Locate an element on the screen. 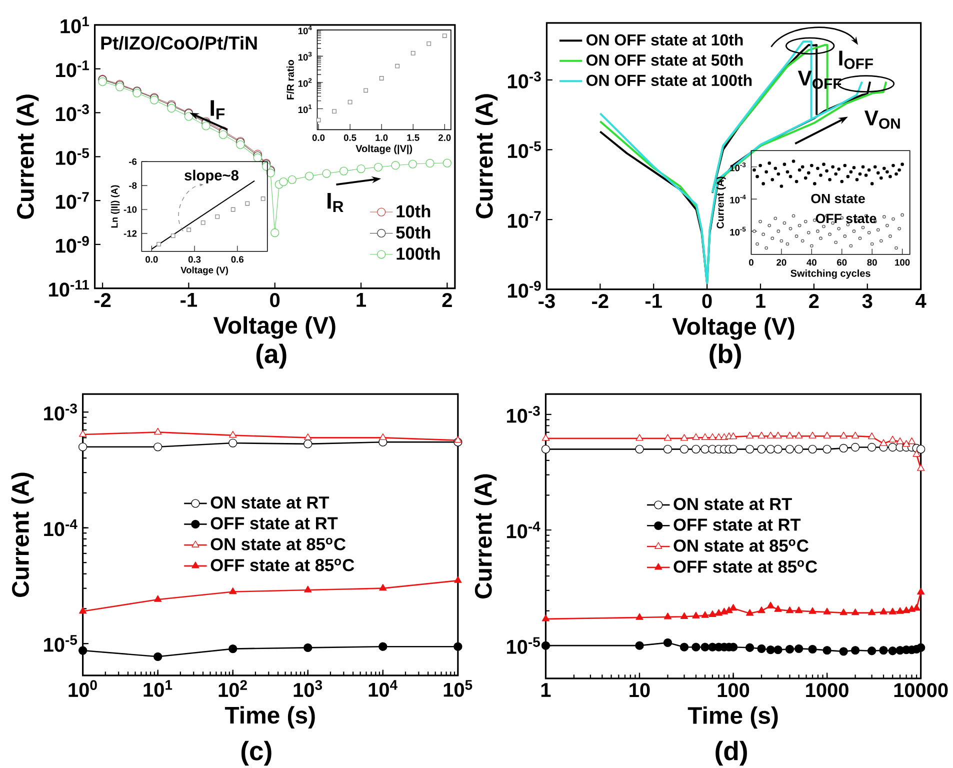 The image size is (953, 768). annotation: I$_{R}$ is located at coordinates (336, 202).